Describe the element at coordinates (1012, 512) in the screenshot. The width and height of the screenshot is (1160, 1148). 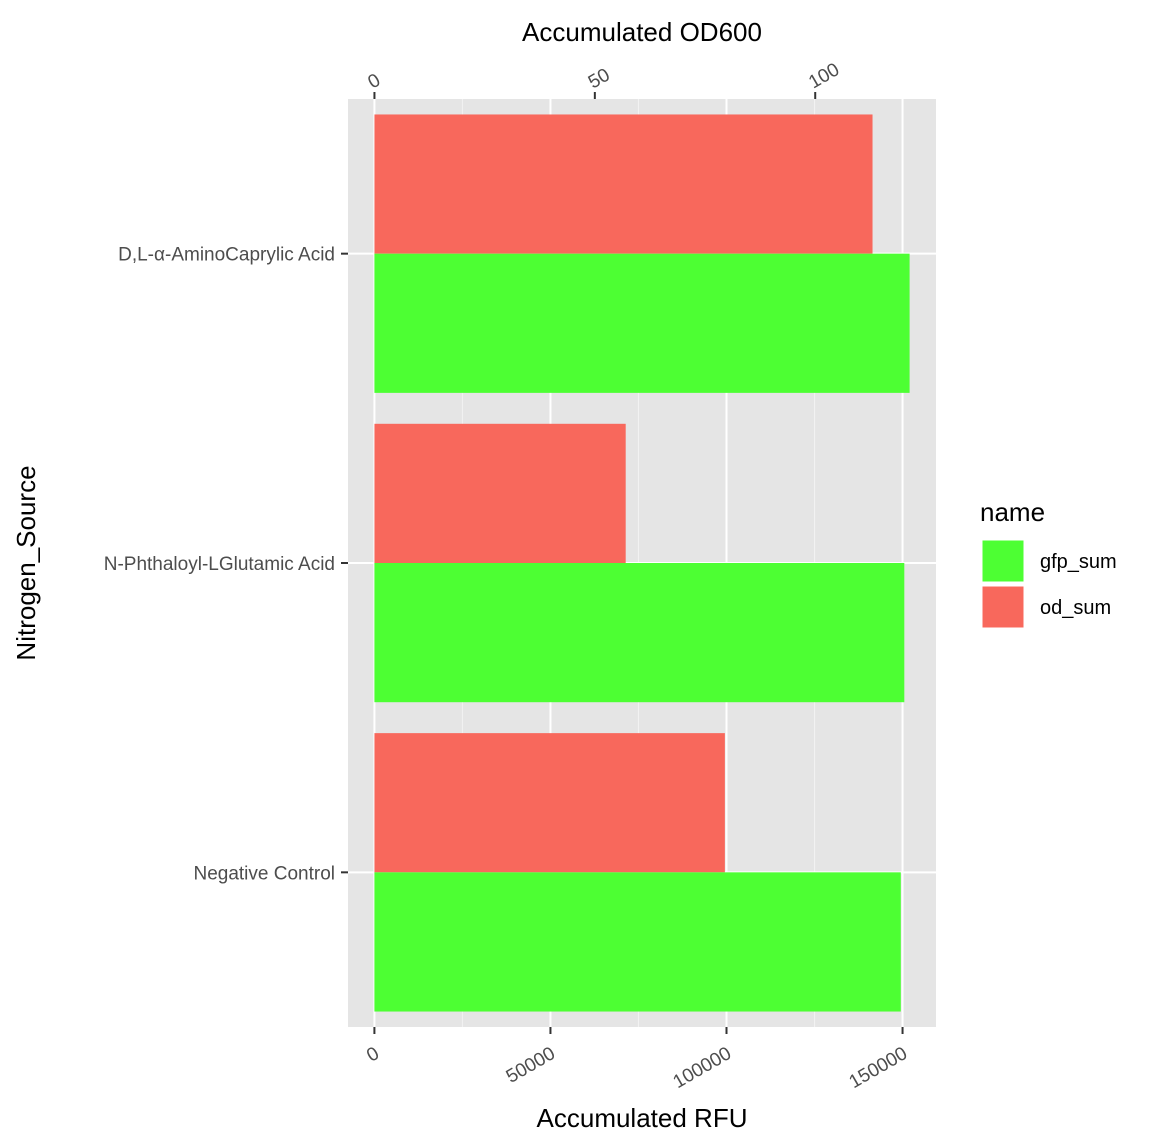
I see `legend-title: name` at that location.